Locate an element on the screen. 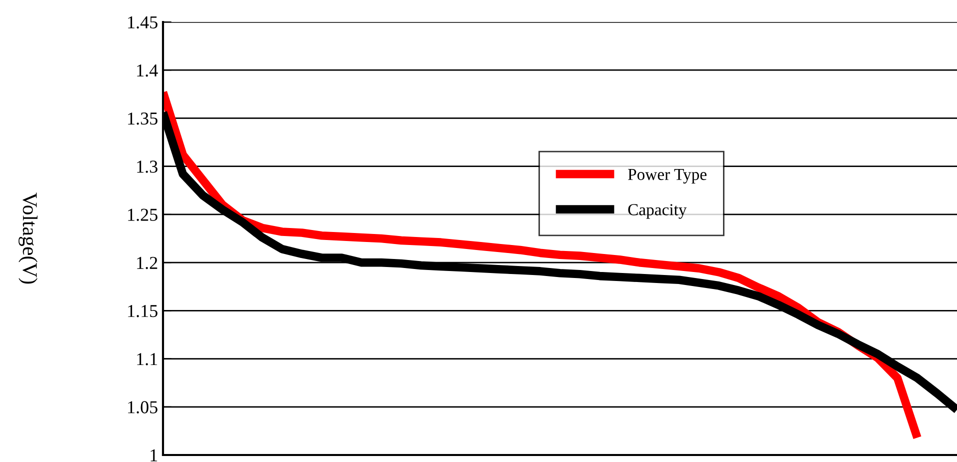 This screenshot has height=462, width=957. y-tick-label: 1.45 is located at coordinates (143, 22).